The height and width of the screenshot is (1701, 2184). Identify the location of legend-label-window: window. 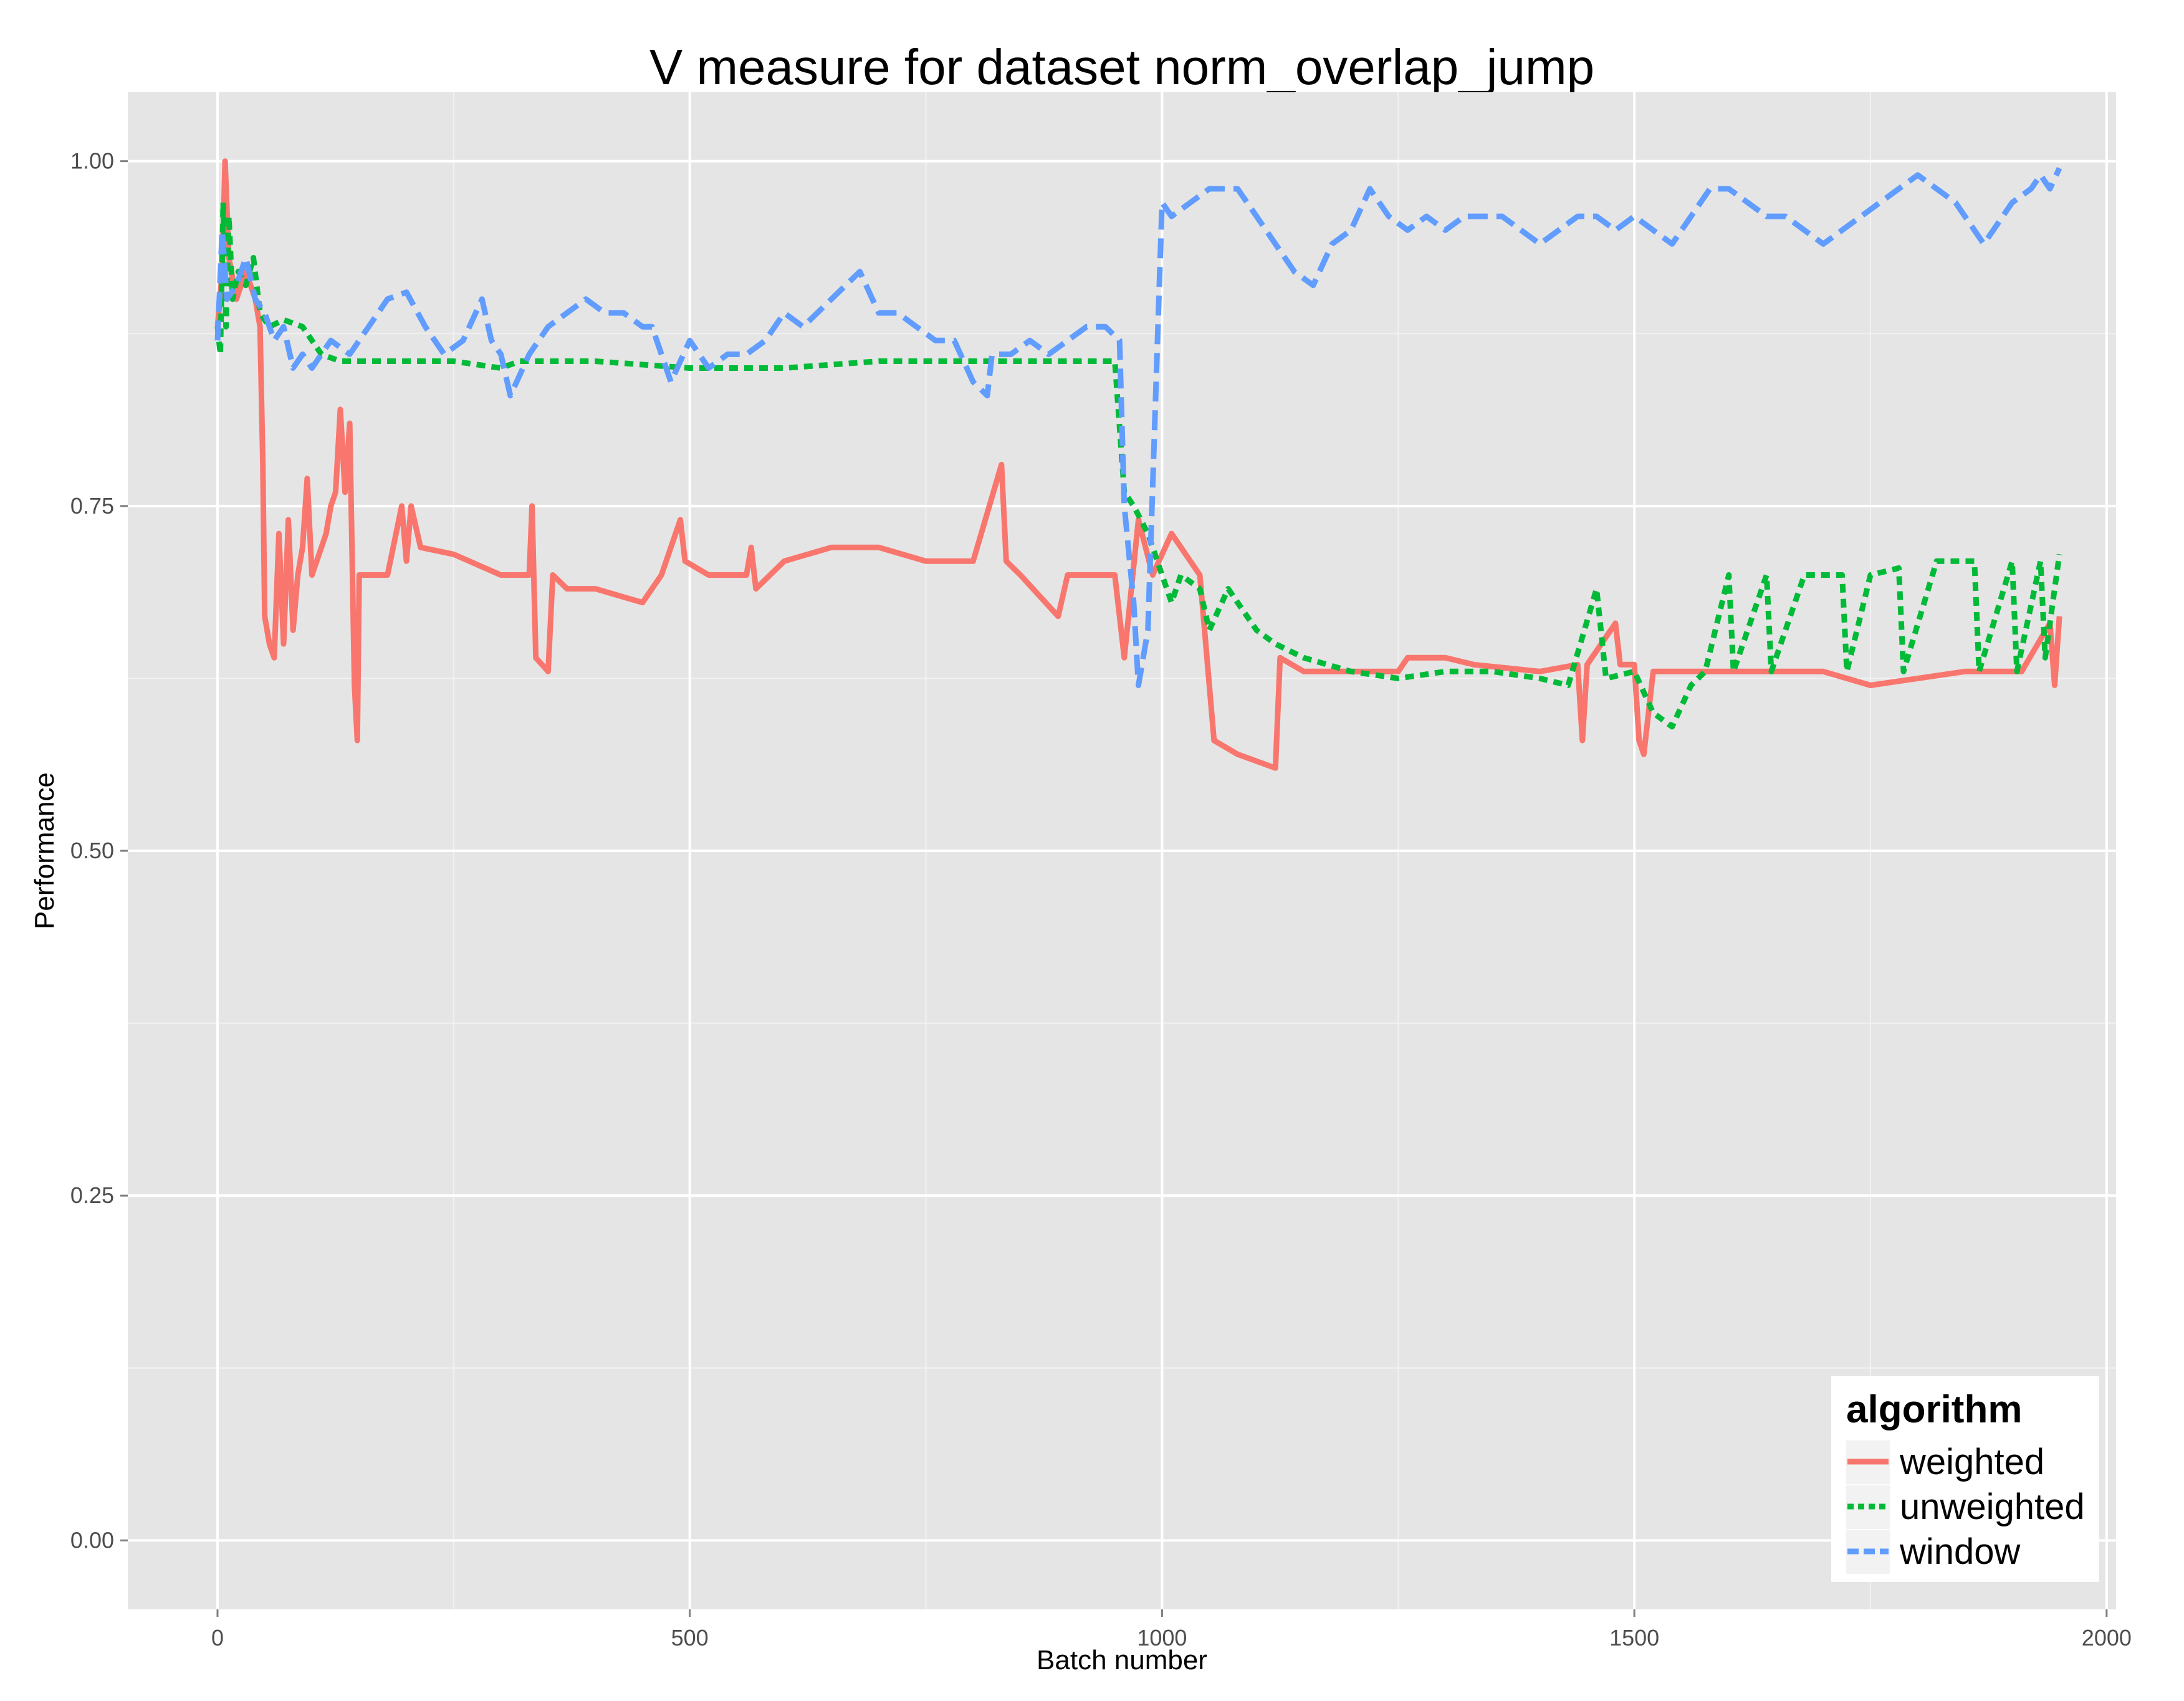
(1960, 1551).